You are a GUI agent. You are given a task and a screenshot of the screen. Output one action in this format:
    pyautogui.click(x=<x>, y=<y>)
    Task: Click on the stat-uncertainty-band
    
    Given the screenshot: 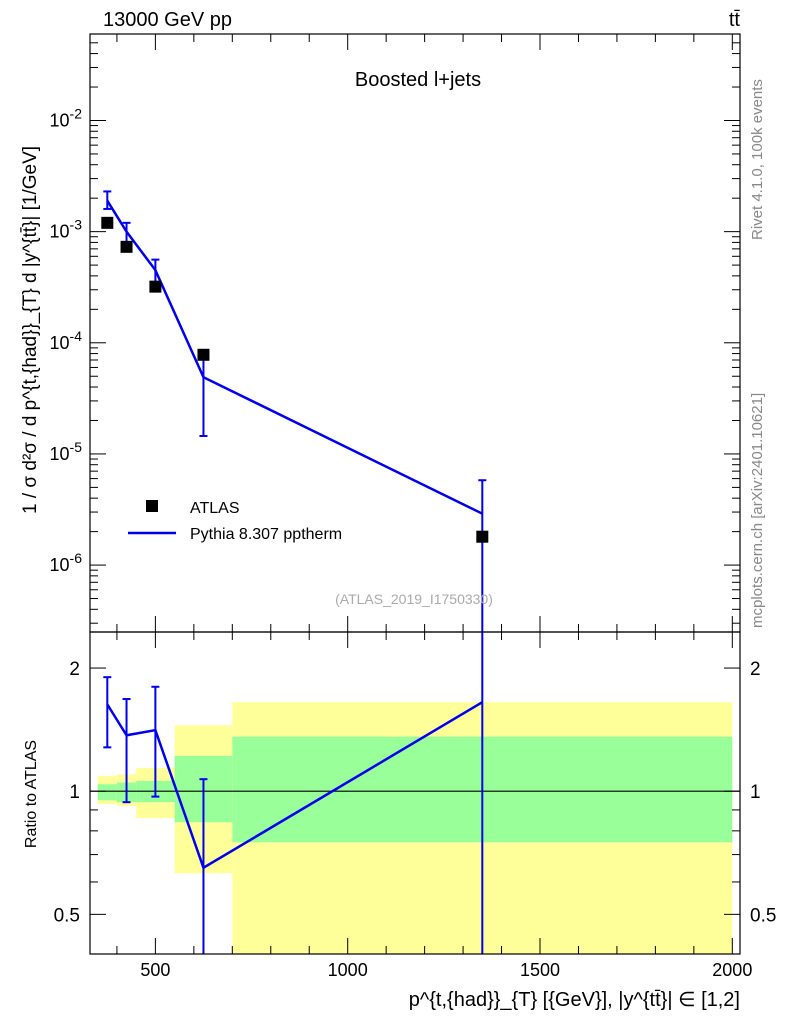 What is the action you would take?
    pyautogui.click(x=107, y=792)
    